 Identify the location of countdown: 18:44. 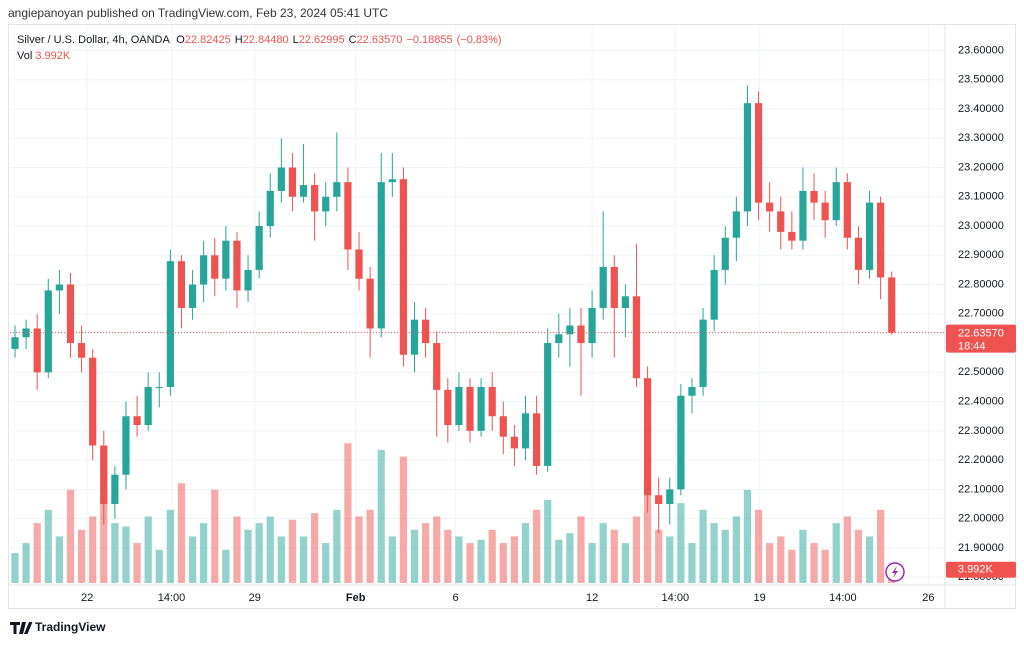
(972, 347).